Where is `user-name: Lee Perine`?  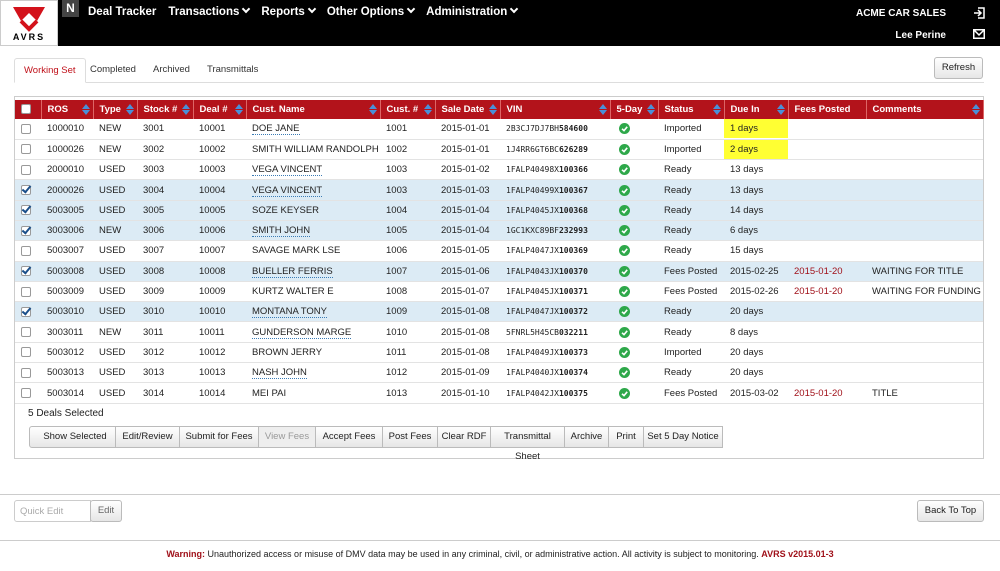 user-name: Lee Perine is located at coordinates (920, 35).